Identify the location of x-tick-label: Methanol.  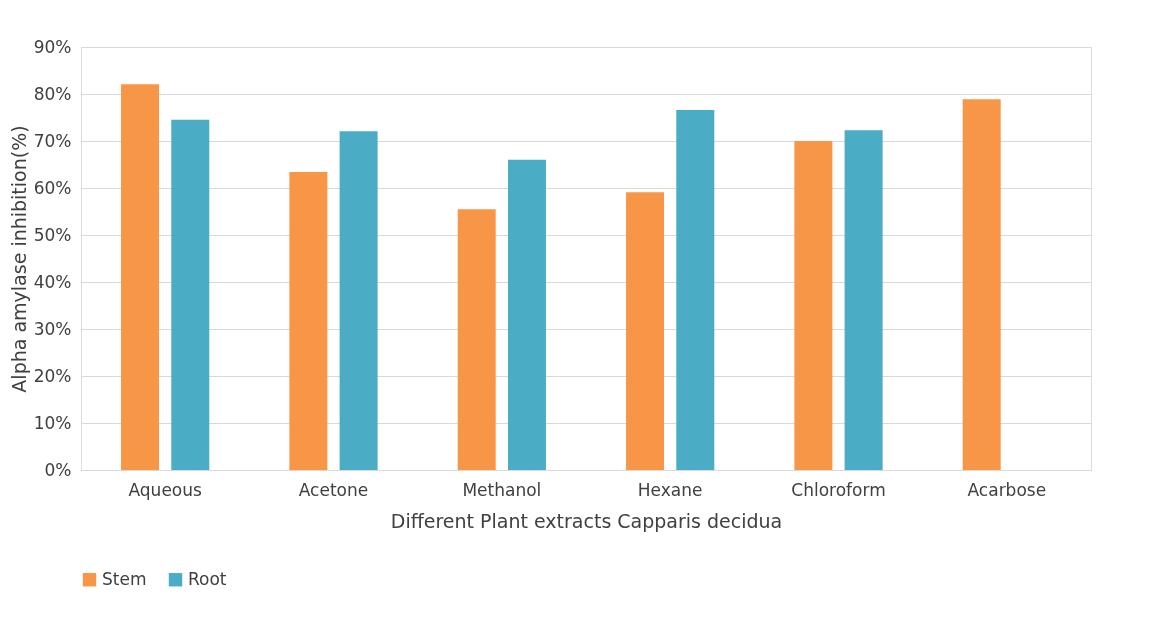
(502, 489).